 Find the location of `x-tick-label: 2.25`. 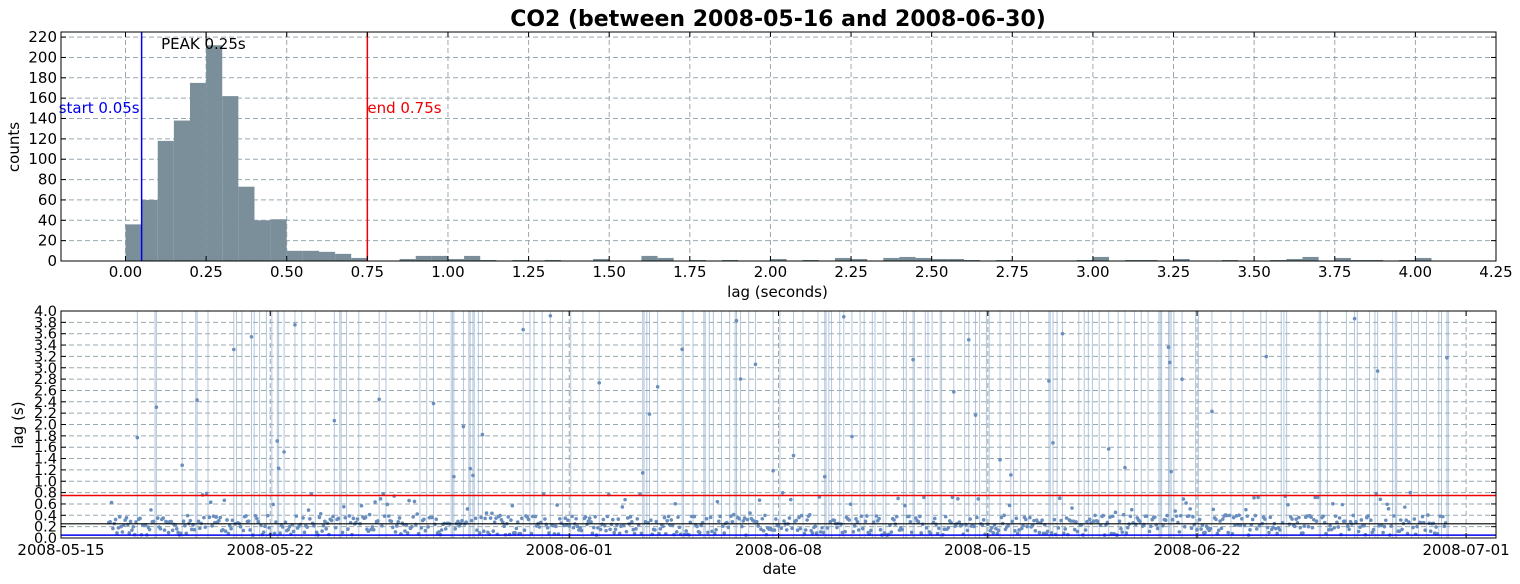

x-tick-label: 2.25 is located at coordinates (850, 272).